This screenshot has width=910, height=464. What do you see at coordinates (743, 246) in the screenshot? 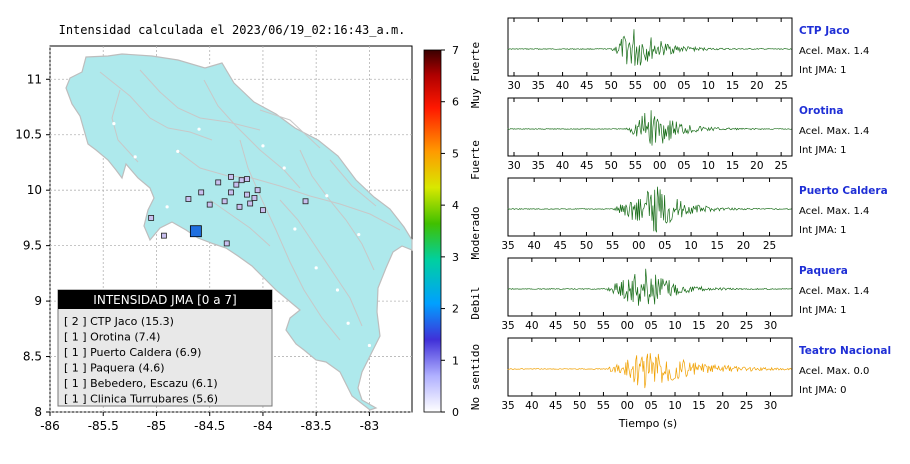
I see `seismogram-tick-label: 20` at bounding box center [743, 246].